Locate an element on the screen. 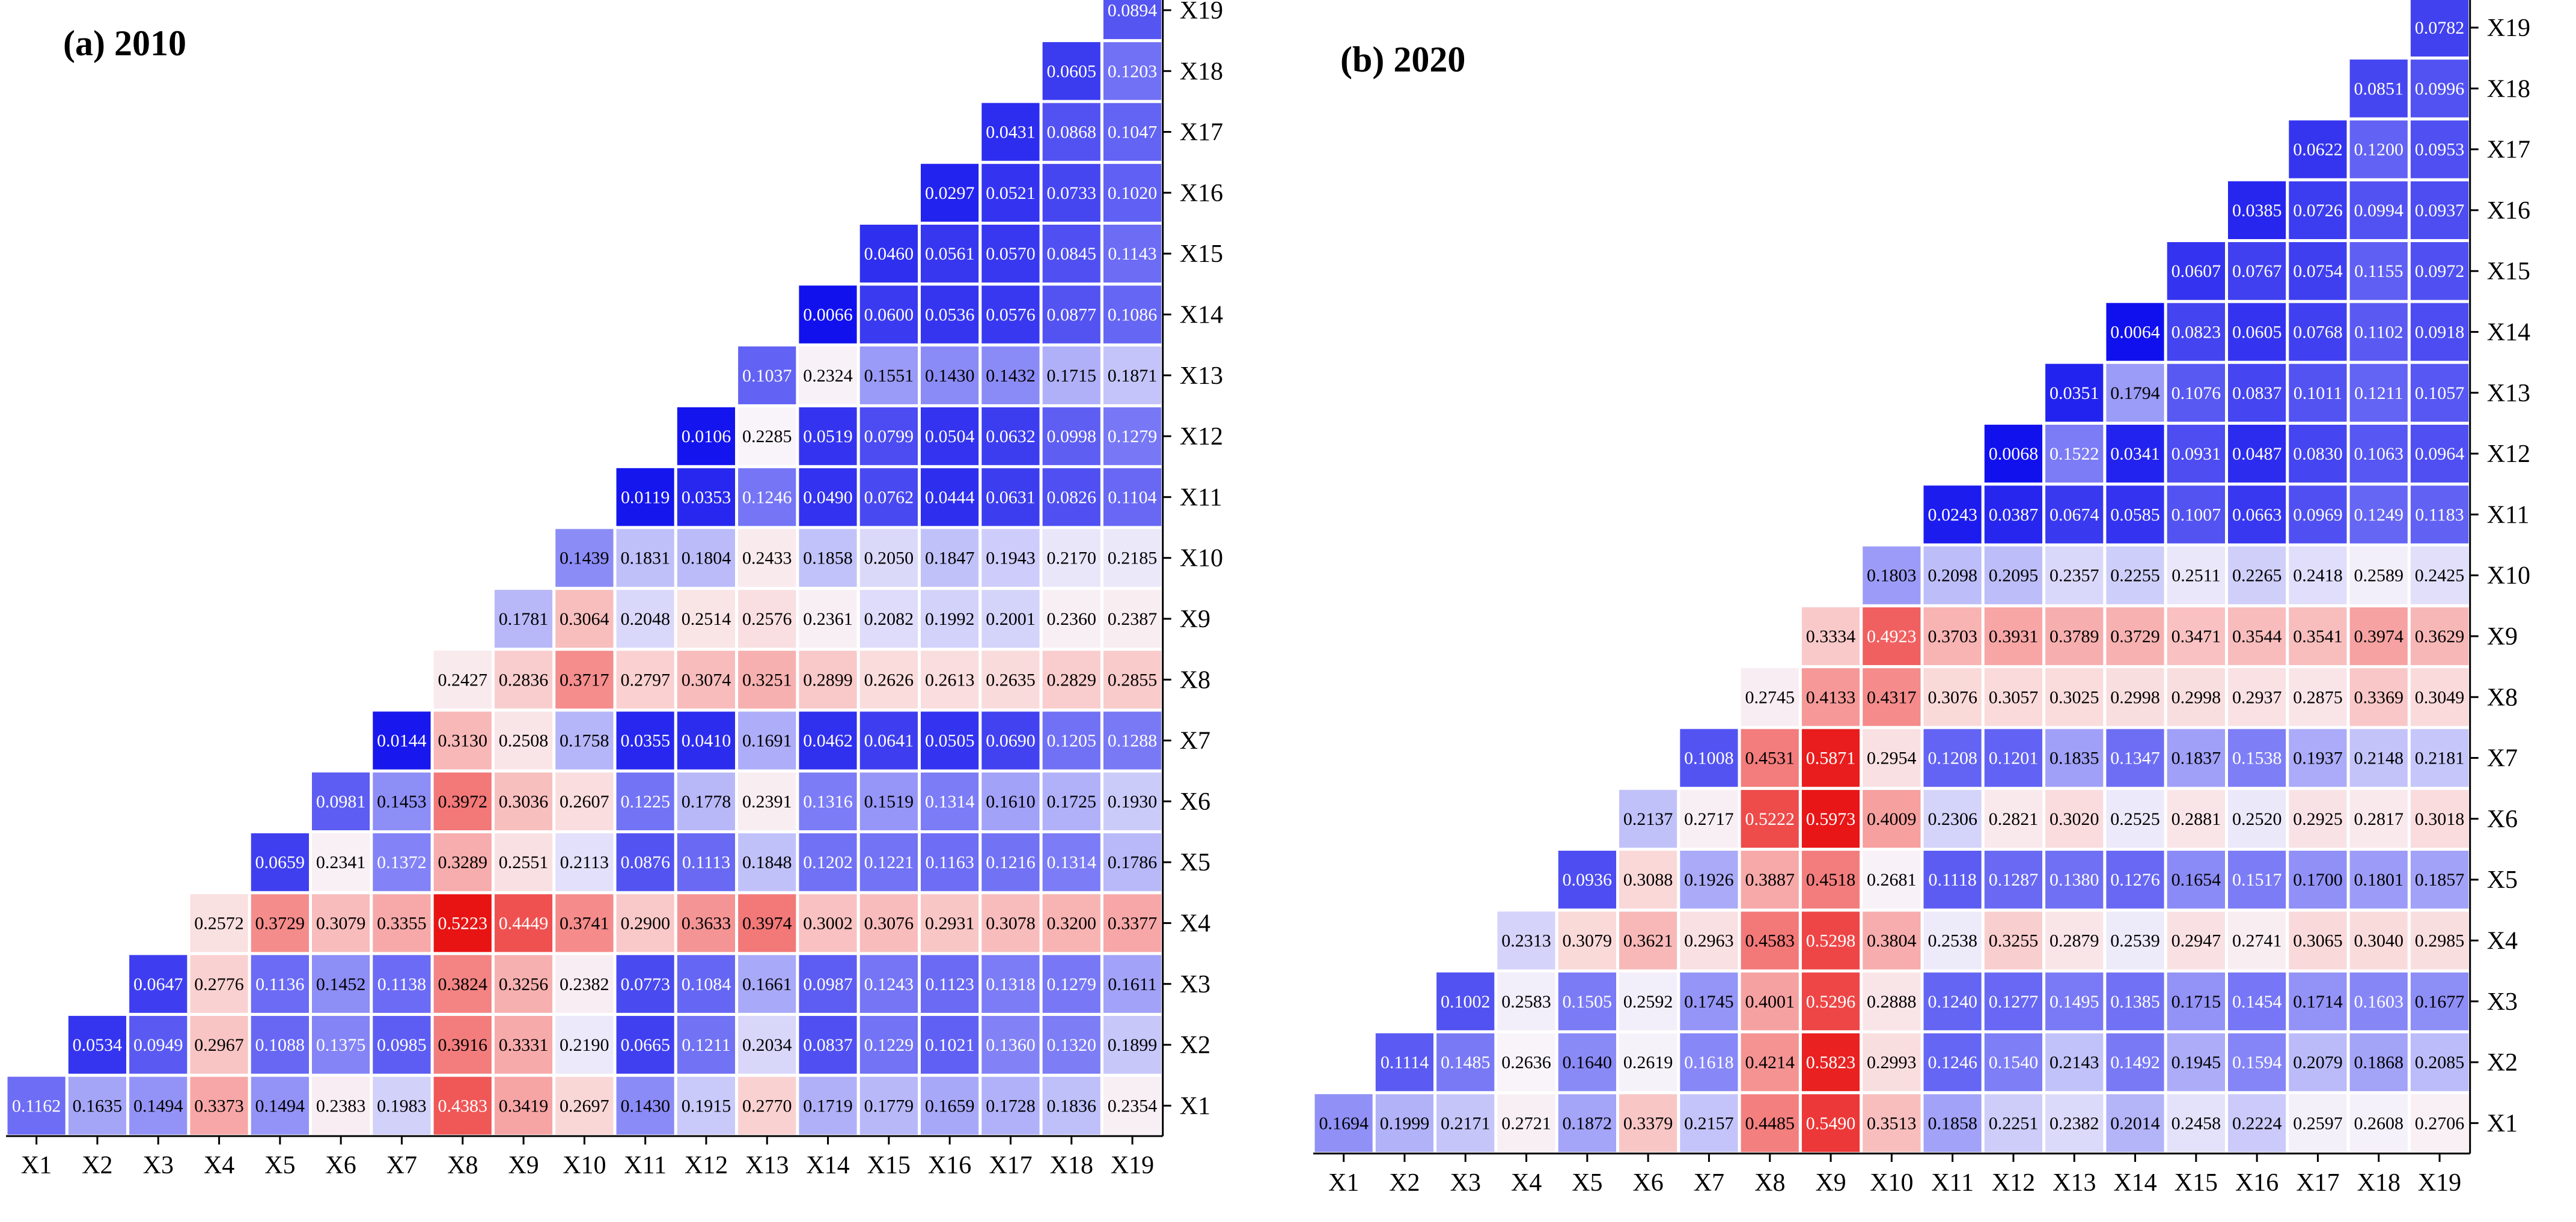 This screenshot has height=1222, width=2576. heatmap-cell-value: 0.2741 is located at coordinates (2257, 941).